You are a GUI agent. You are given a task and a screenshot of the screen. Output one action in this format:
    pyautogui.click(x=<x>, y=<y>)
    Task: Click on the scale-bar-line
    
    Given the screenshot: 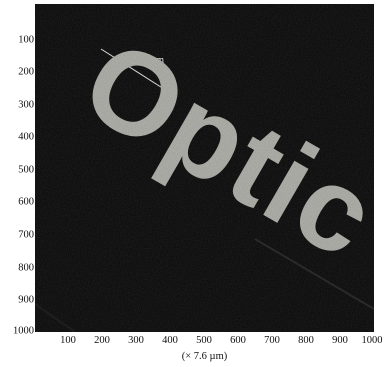 What is the action you would take?
    pyautogui.click(x=138, y=72)
    